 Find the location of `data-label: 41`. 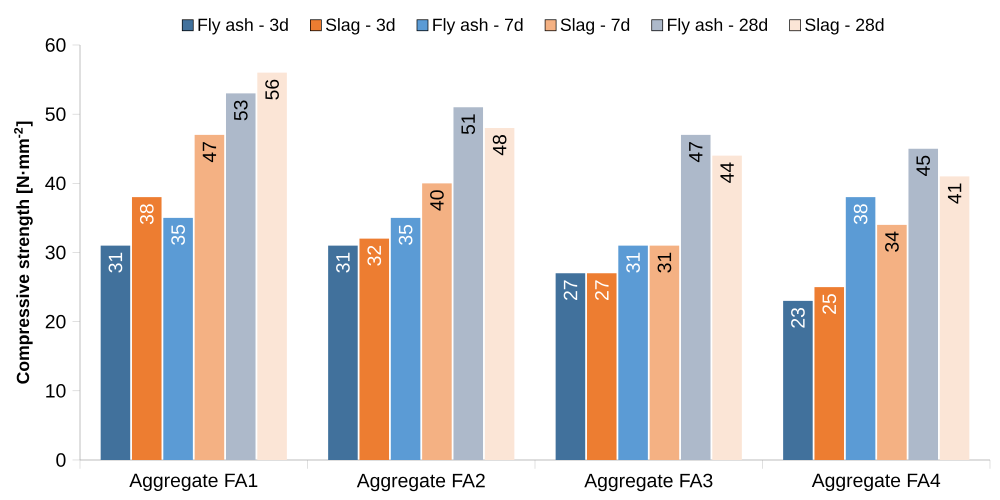

data-label: 41 is located at coordinates (955, 194).